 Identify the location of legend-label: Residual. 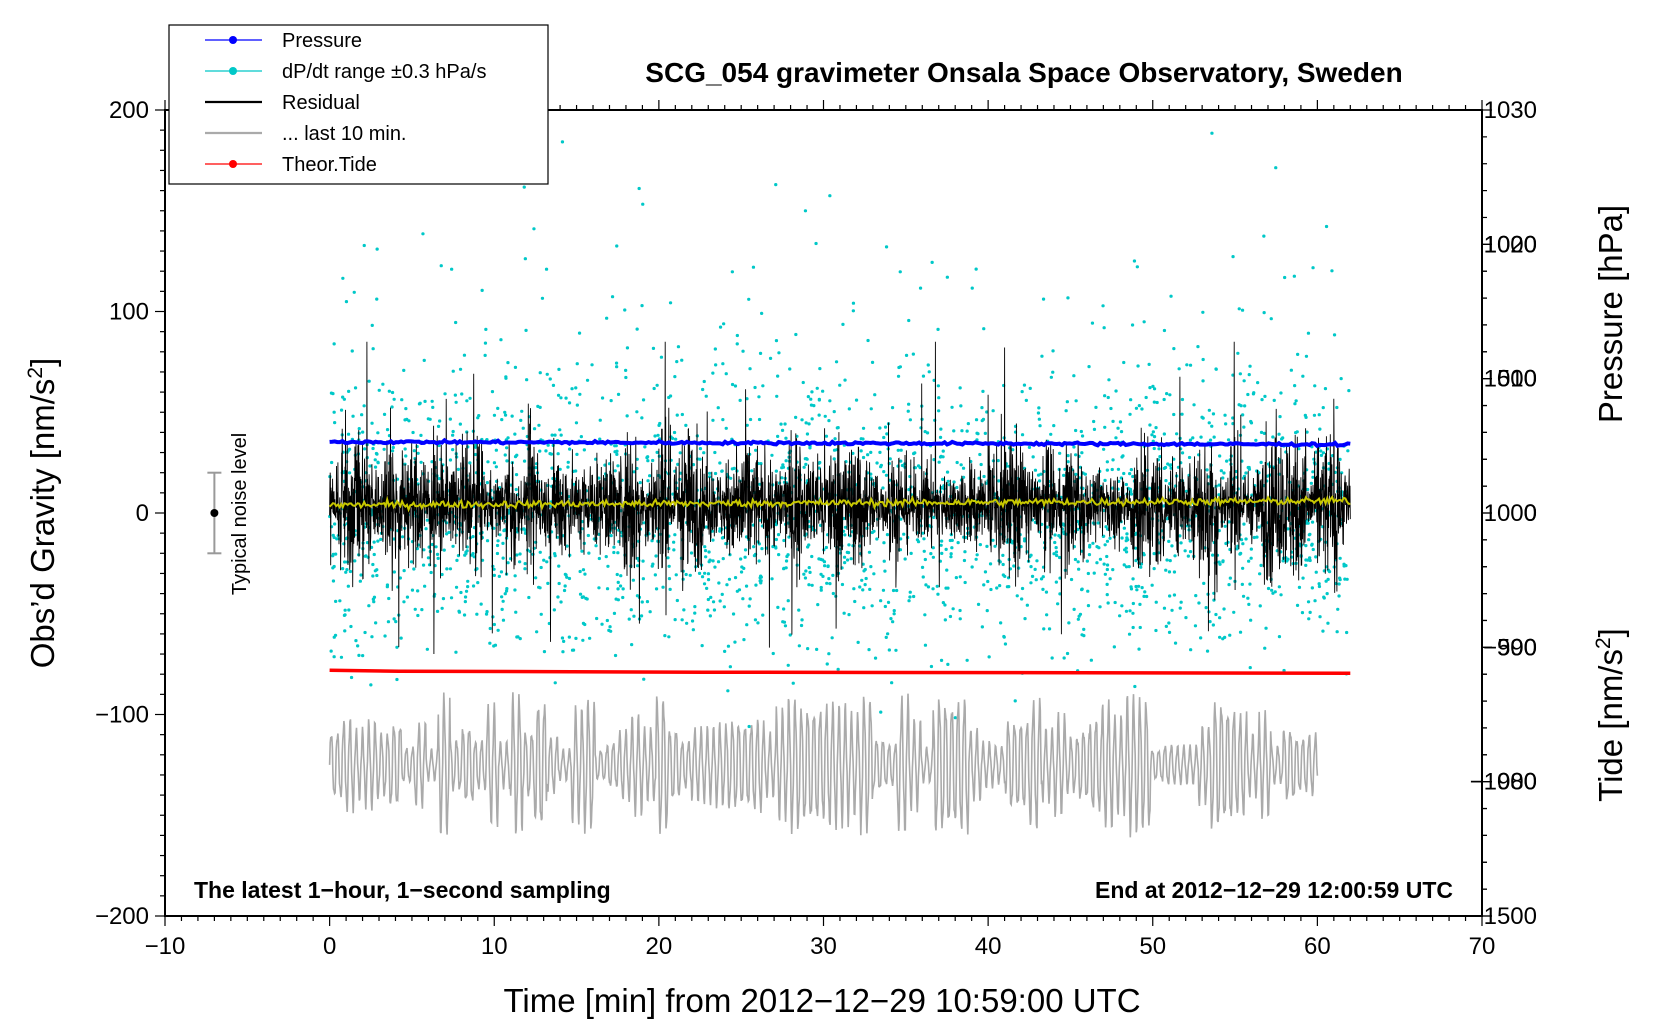
(321, 103).